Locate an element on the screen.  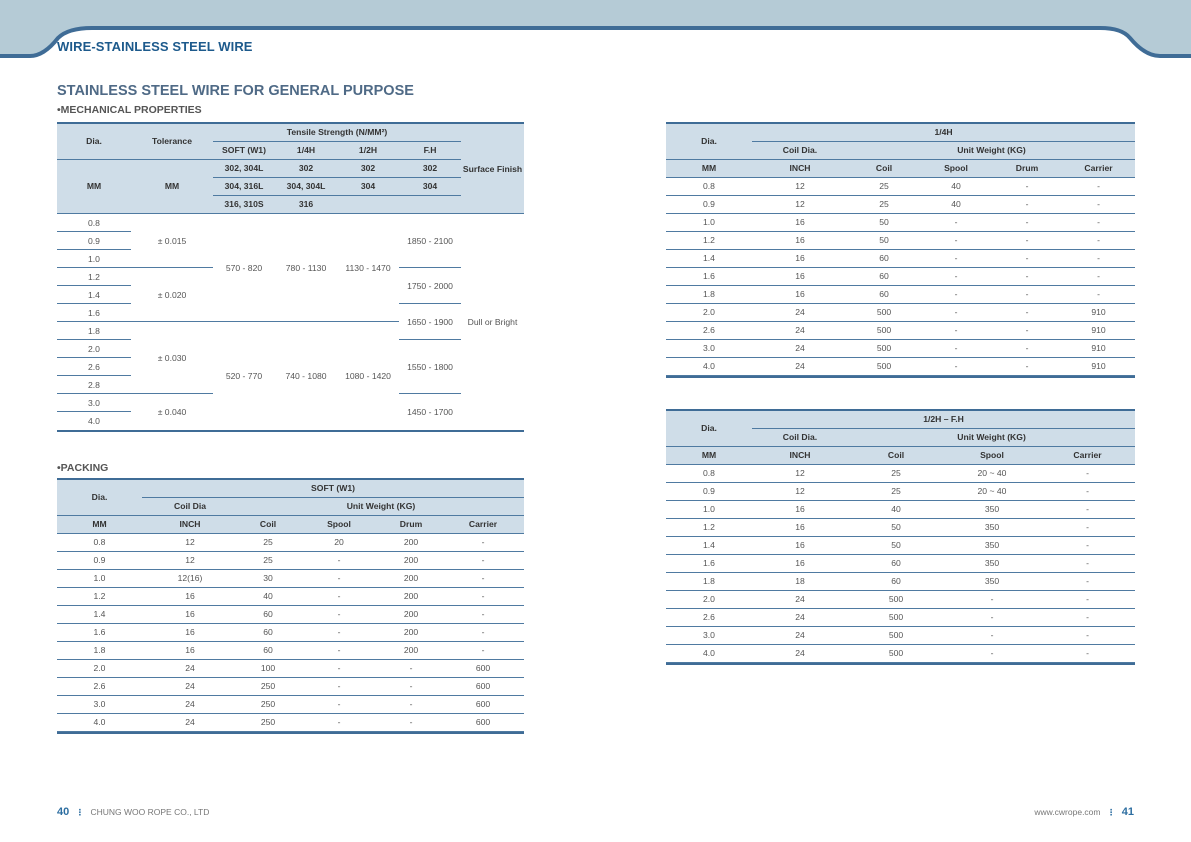
table-row: 1.2 16 50- - - is located at coordinates (901, 240).